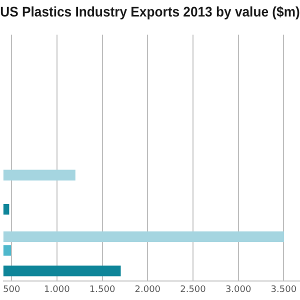 The height and width of the screenshot is (300, 300). I want to click on x-tick-label: 2.500, so click(193, 289).